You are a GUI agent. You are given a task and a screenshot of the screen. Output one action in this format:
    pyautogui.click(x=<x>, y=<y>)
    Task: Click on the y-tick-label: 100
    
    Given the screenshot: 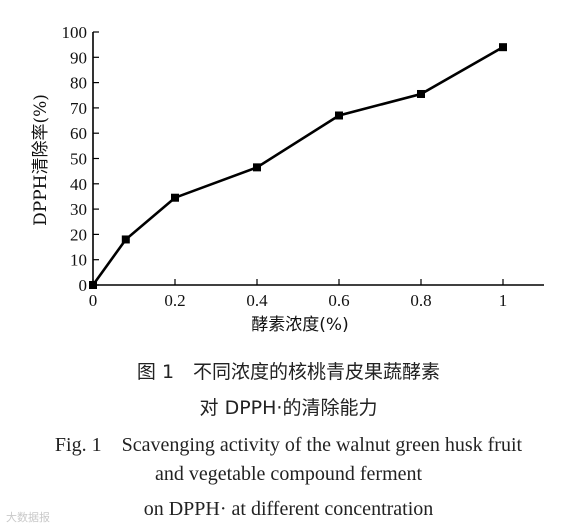 What is the action you would take?
    pyautogui.click(x=75, y=32)
    